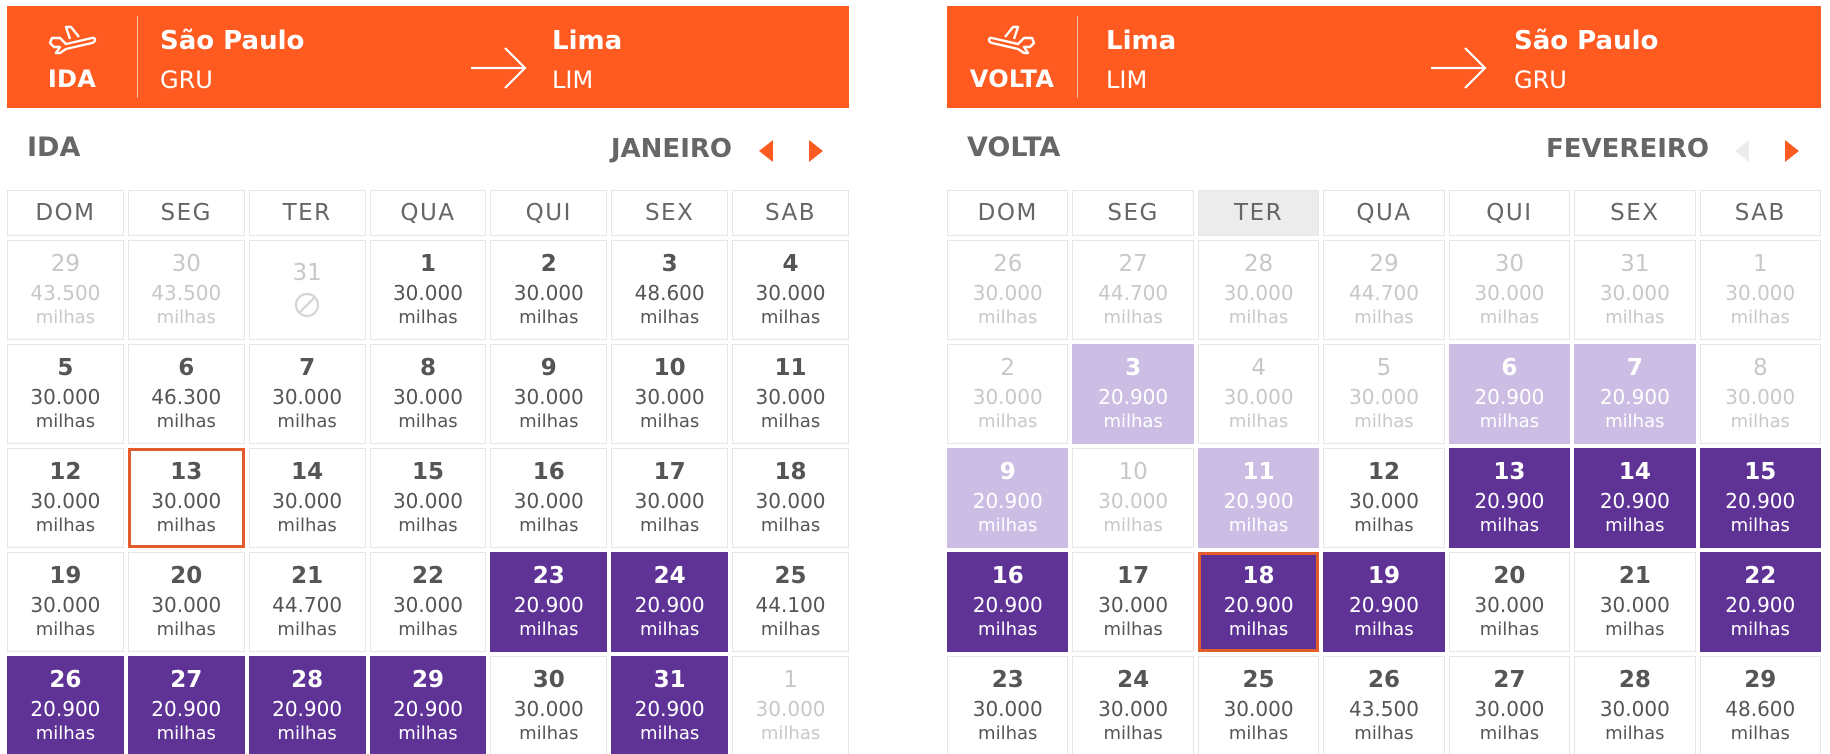 The height and width of the screenshot is (754, 1830). I want to click on day-number: 7, so click(1634, 367).